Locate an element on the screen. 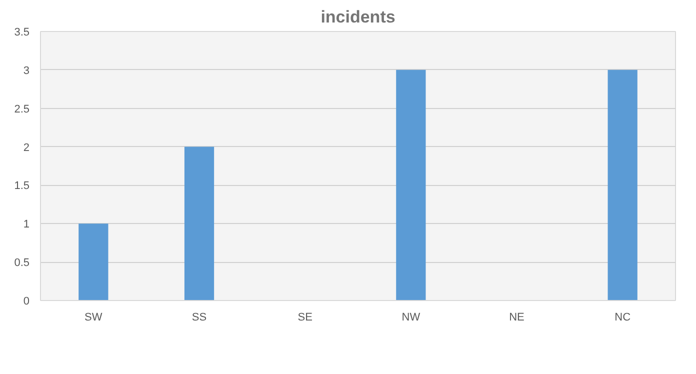 The width and height of the screenshot is (696, 374). x-tick-label: SW is located at coordinates (93, 318).